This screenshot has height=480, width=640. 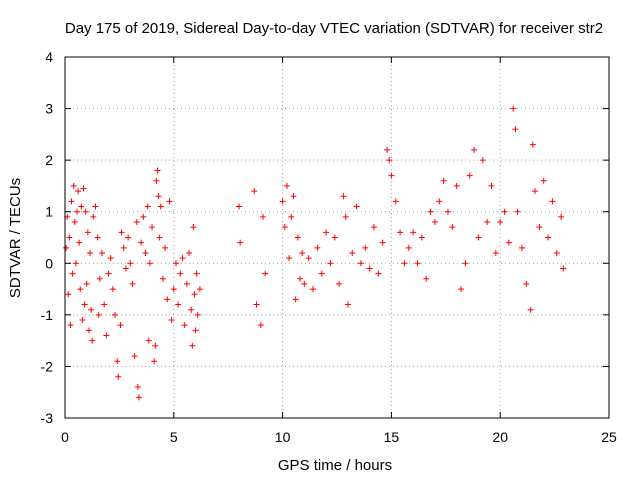 I want to click on y-tick-label: -1, so click(x=47, y=315).